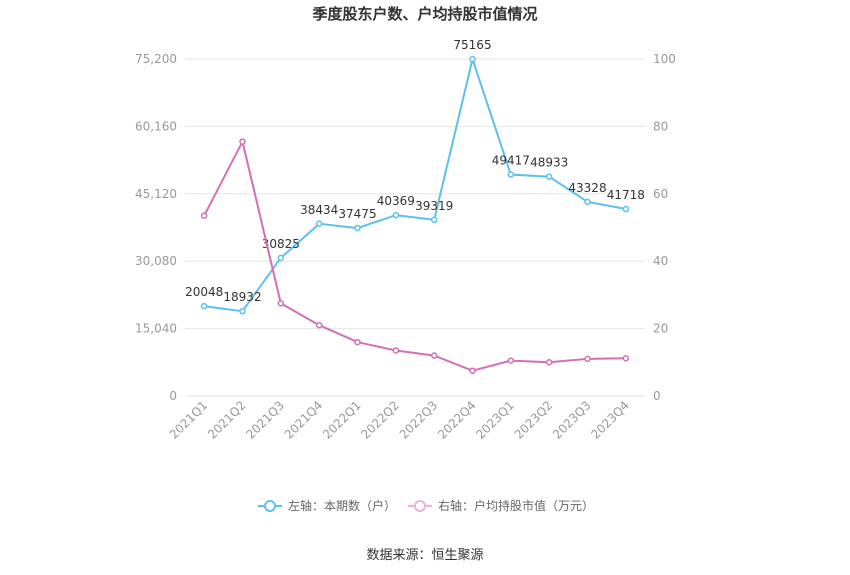 The width and height of the screenshot is (850, 575). What do you see at coordinates (304, 420) in the screenshot?
I see `x-tick-label: 2021Q4` at bounding box center [304, 420].